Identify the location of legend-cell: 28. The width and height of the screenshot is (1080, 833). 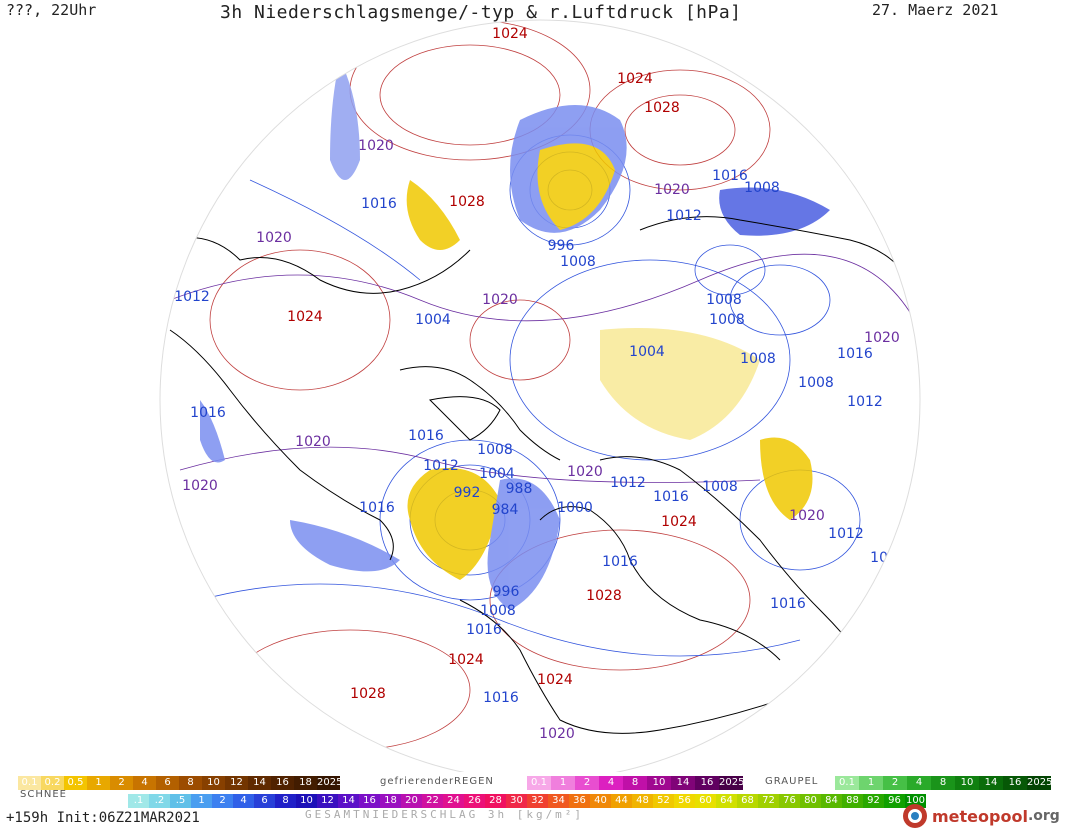
(495, 801).